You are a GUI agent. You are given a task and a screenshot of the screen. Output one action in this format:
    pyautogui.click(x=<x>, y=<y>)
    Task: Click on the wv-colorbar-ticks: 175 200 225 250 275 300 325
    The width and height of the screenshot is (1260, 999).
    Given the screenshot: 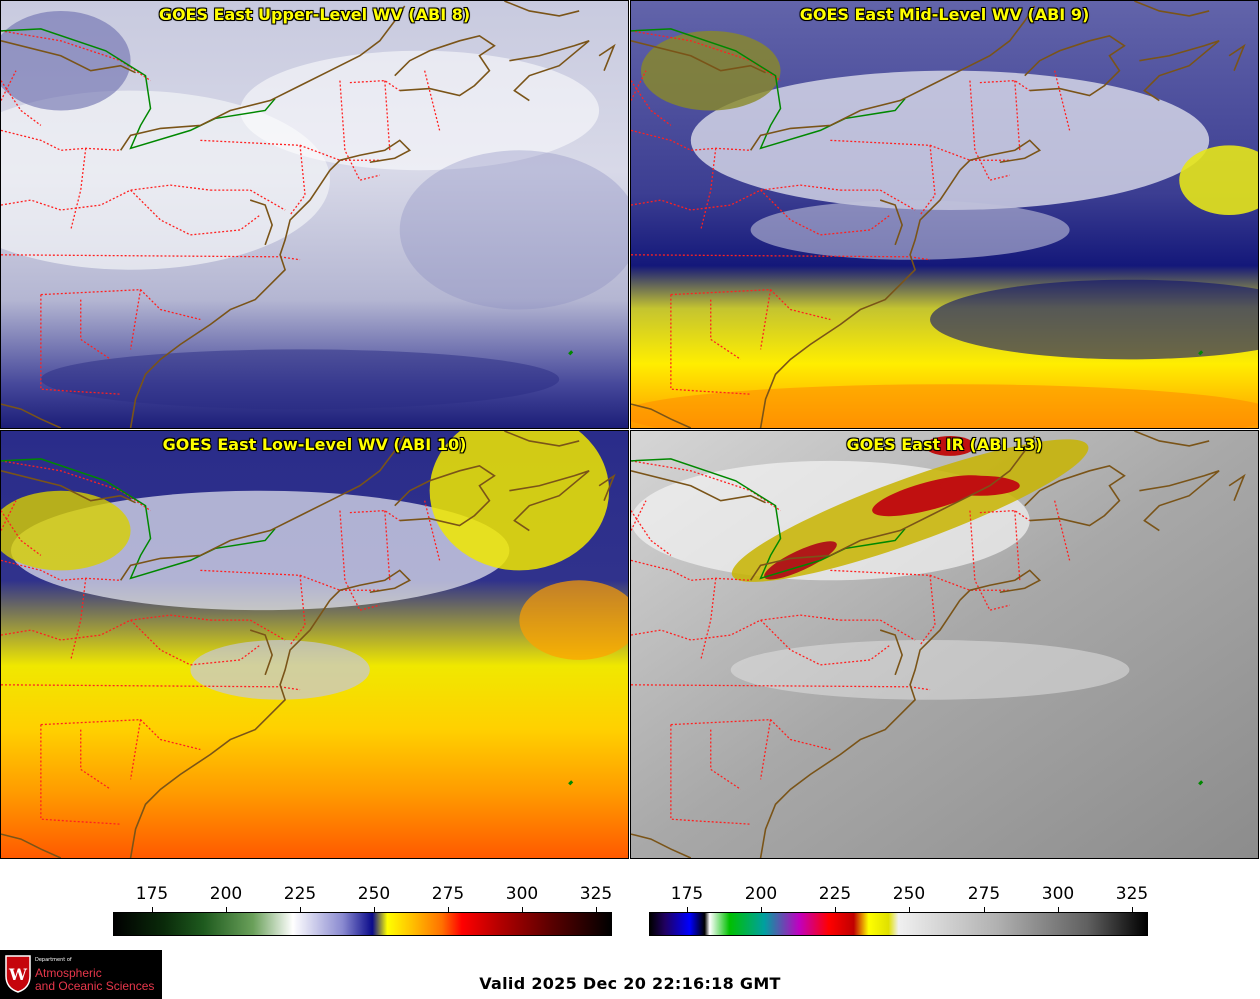 What is the action you would take?
    pyautogui.click(x=362, y=893)
    